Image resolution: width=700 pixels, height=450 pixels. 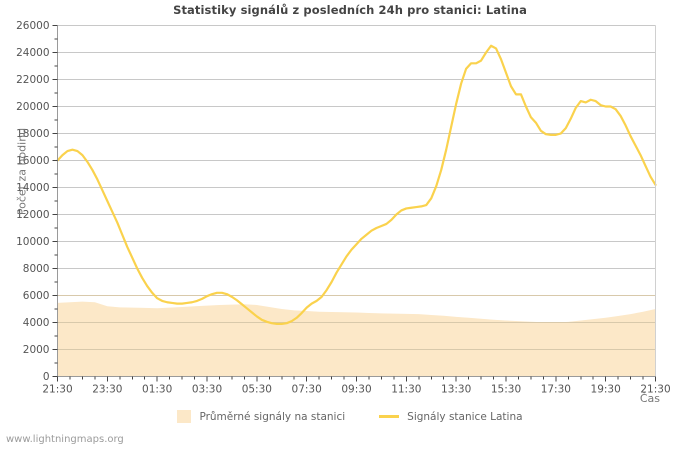 What do you see at coordinates (606, 390) in the screenshot?
I see `svg-text: 19:30` at bounding box center [606, 390].